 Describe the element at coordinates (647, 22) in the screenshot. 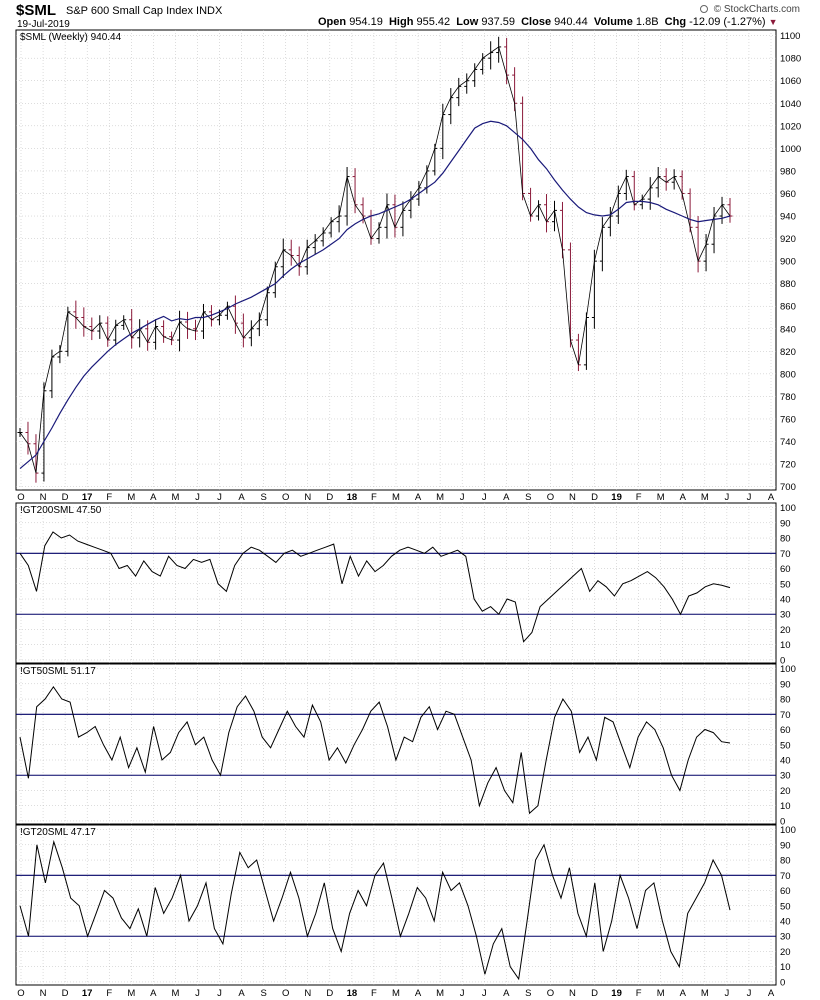

I see `volume-value: 1.8B` at that location.